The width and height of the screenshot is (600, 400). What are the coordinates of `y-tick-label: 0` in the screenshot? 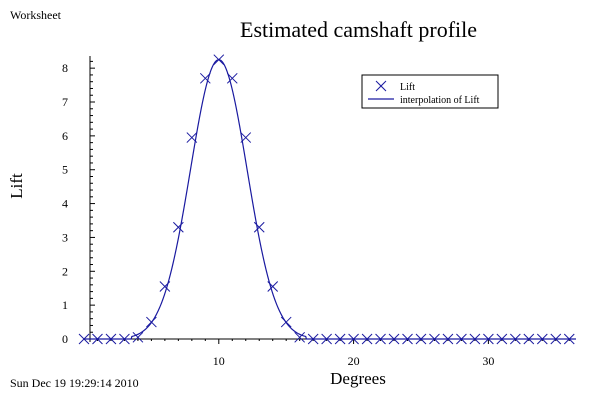 It's located at (65, 339).